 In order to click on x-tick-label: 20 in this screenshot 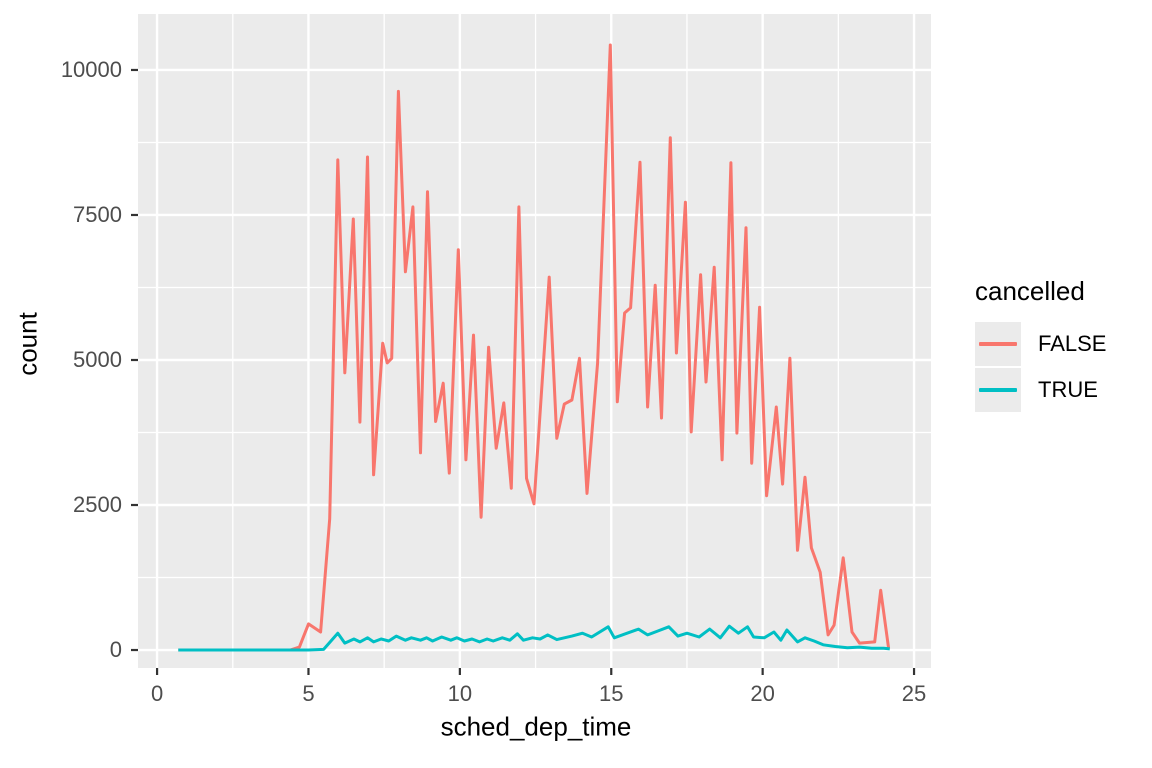, I will do `click(762, 693)`.